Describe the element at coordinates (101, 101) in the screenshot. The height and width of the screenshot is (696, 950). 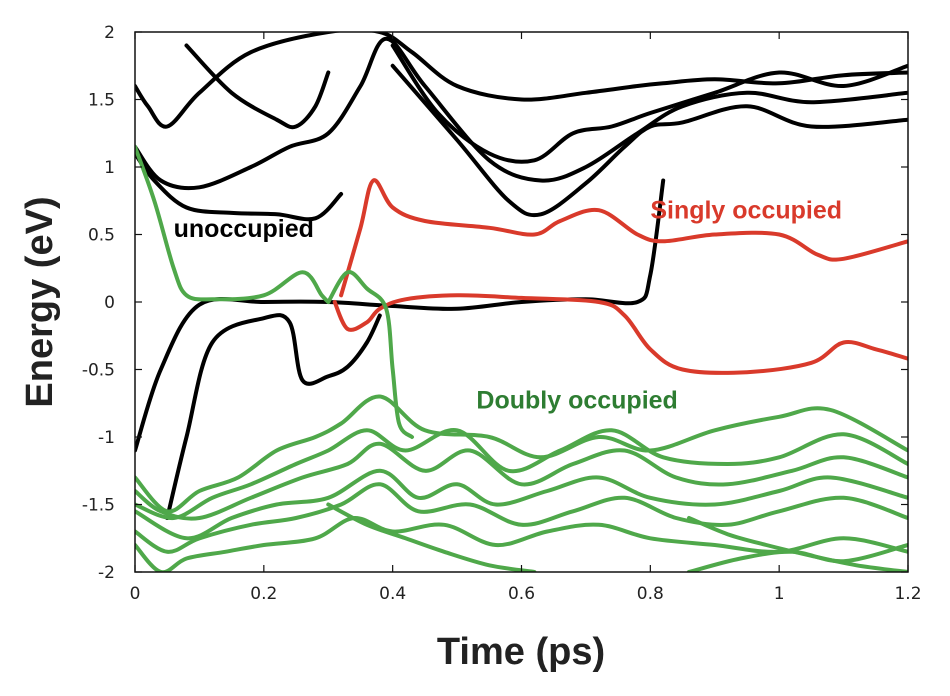
I see `y-tick-label: 1.5` at that location.